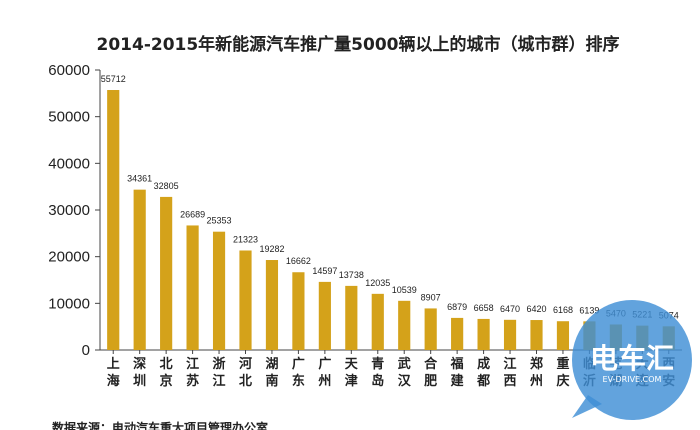 The height and width of the screenshot is (430, 700). I want to click on source-note: 数据来源：电动汽车重大项目管理办公室, so click(160, 425).